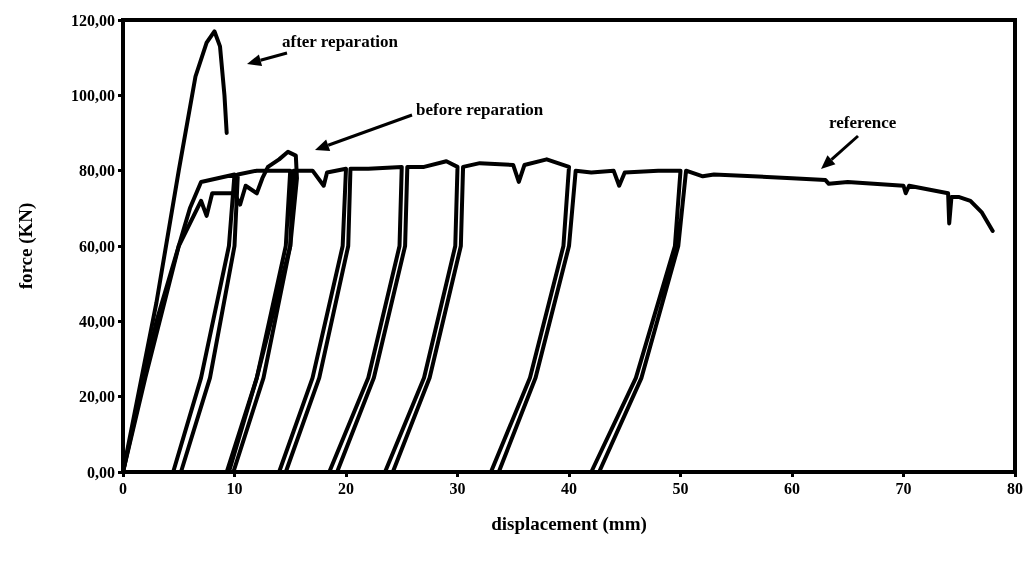 The image size is (1026, 565). I want to click on y-tick-label: 20,00, so click(97, 397).